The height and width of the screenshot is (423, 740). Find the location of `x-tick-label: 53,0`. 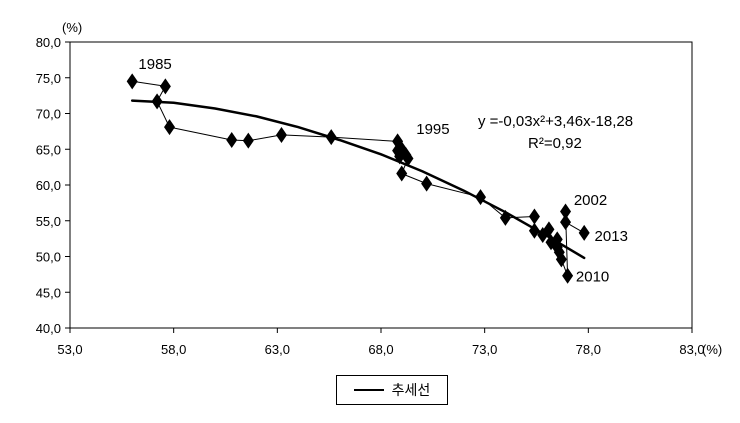

x-tick-label: 53,0 is located at coordinates (69, 349).